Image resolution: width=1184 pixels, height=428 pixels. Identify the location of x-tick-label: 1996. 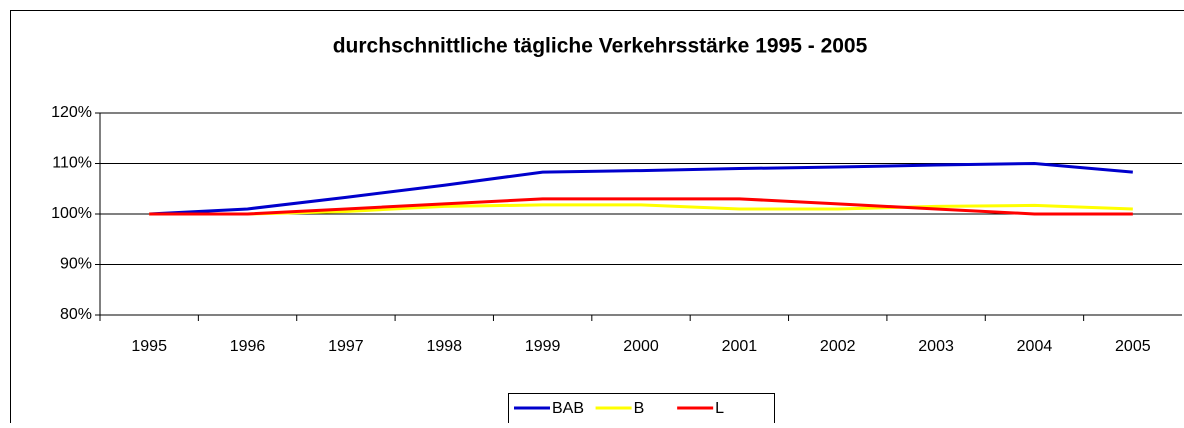
(248, 346).